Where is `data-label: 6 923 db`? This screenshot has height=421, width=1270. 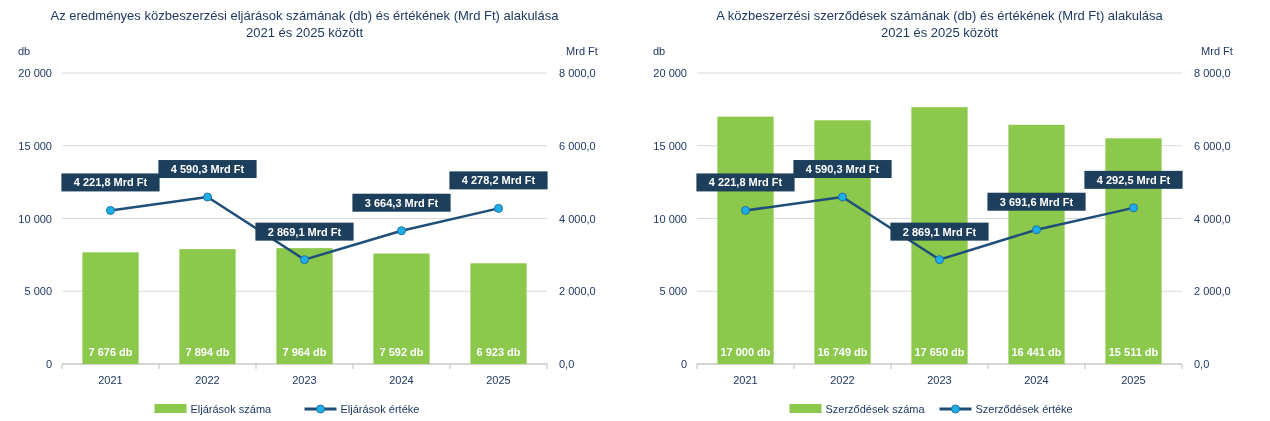 data-label: 6 923 db is located at coordinates (498, 352).